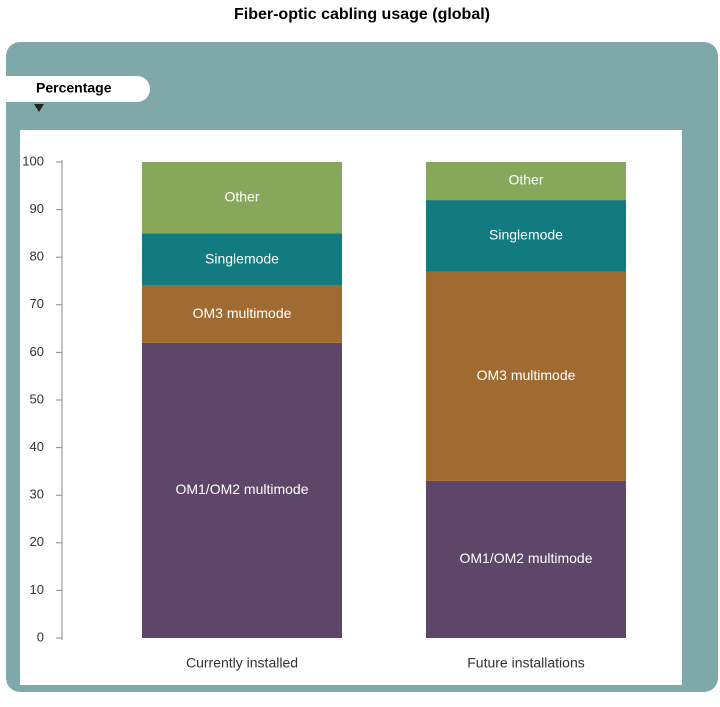 The height and width of the screenshot is (707, 720). What do you see at coordinates (37, 541) in the screenshot?
I see `y-tick-label: 20` at bounding box center [37, 541].